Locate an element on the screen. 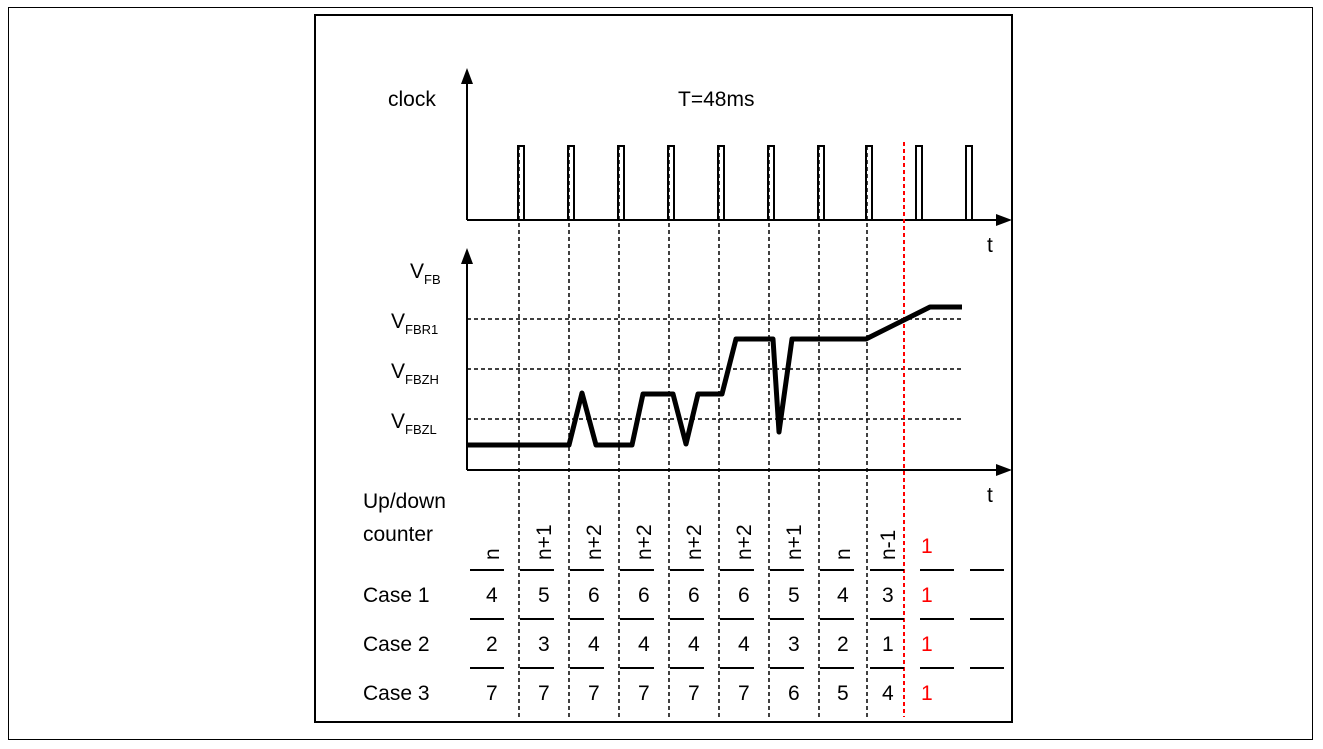 The height and width of the screenshot is (749, 1323). vfb-x-arrow-icon is located at coordinates (1004, 470).